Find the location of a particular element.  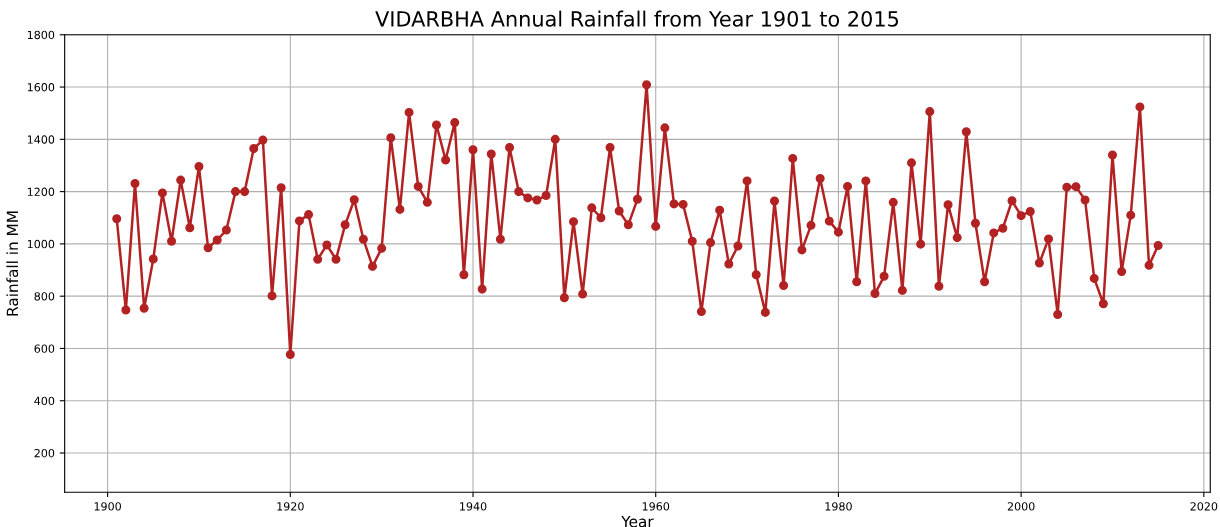

y-tick-label: 200 is located at coordinates (44, 453).